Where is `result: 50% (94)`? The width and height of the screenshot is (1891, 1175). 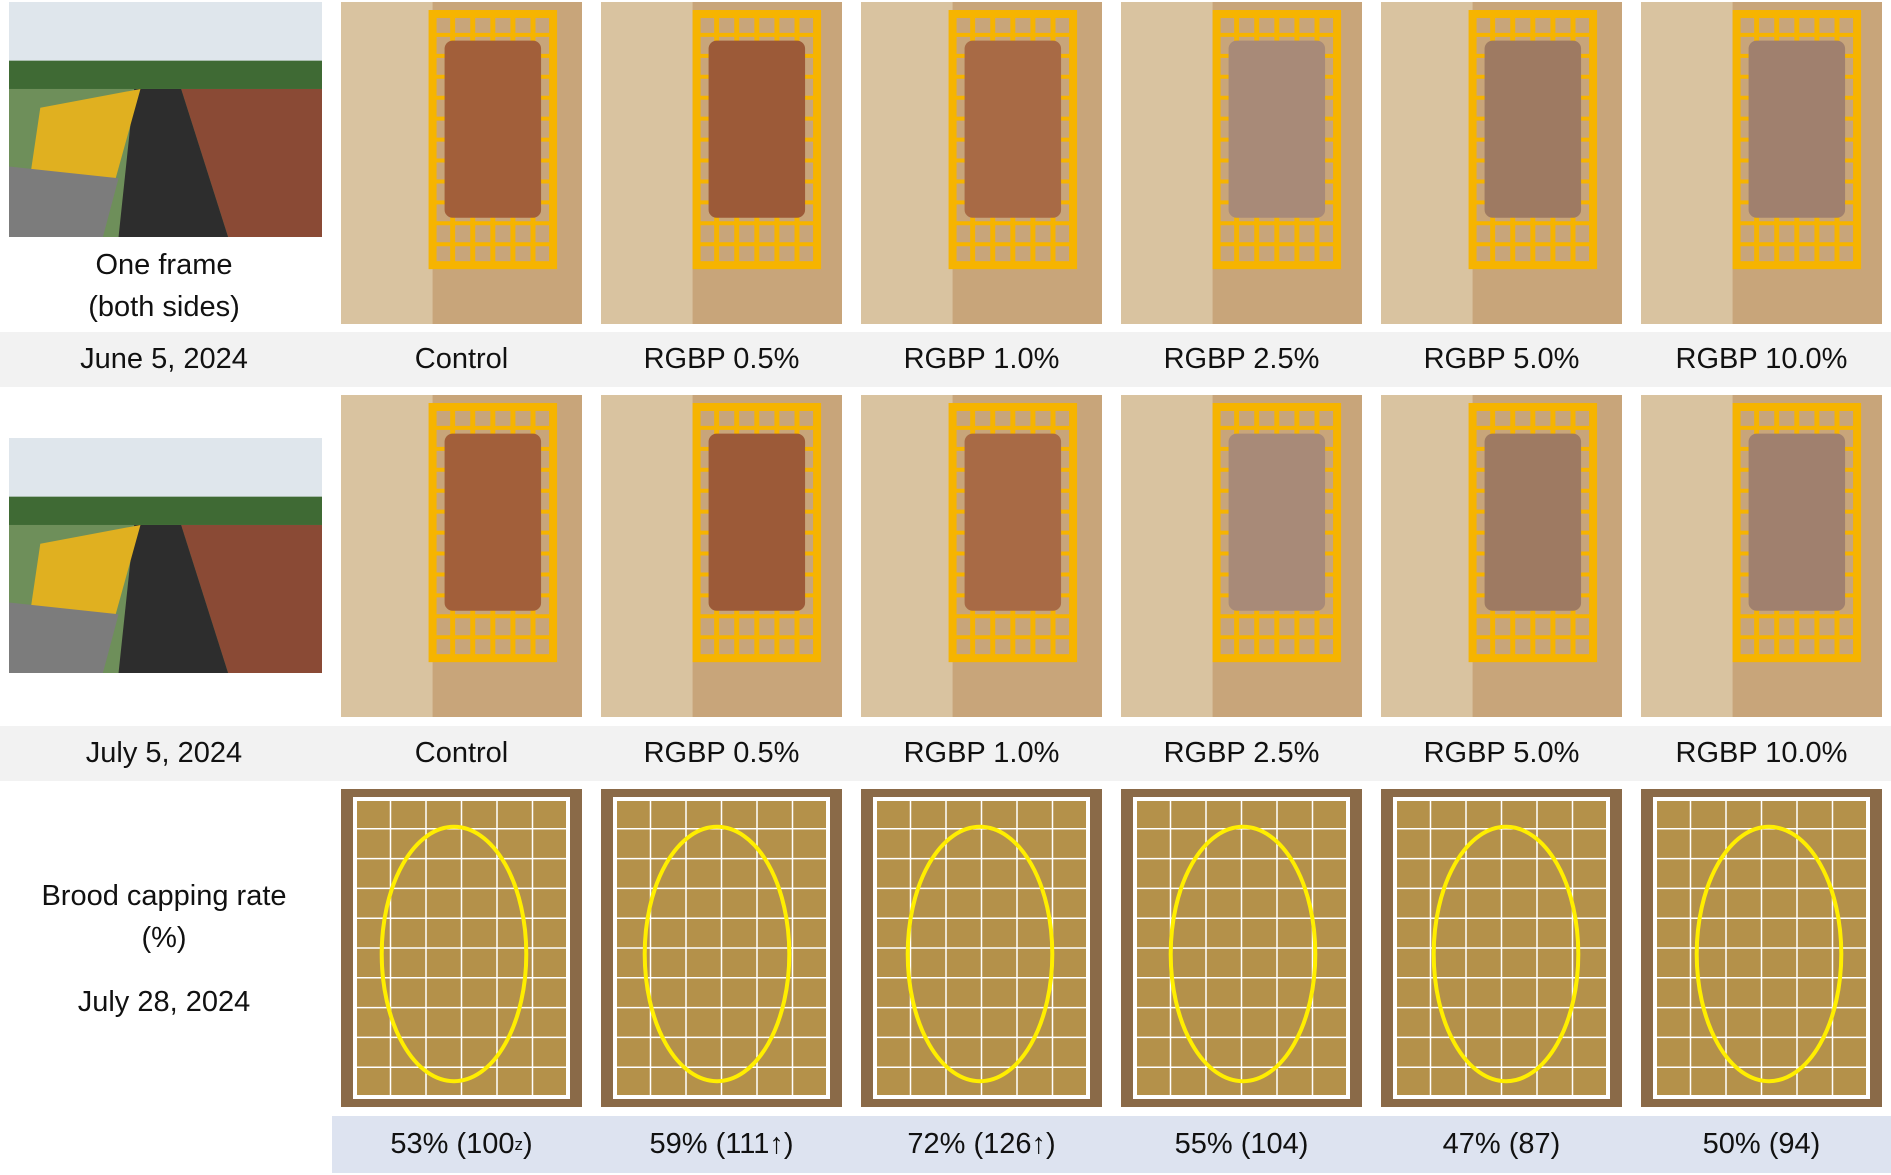 result: 50% (94) is located at coordinates (1761, 1144).